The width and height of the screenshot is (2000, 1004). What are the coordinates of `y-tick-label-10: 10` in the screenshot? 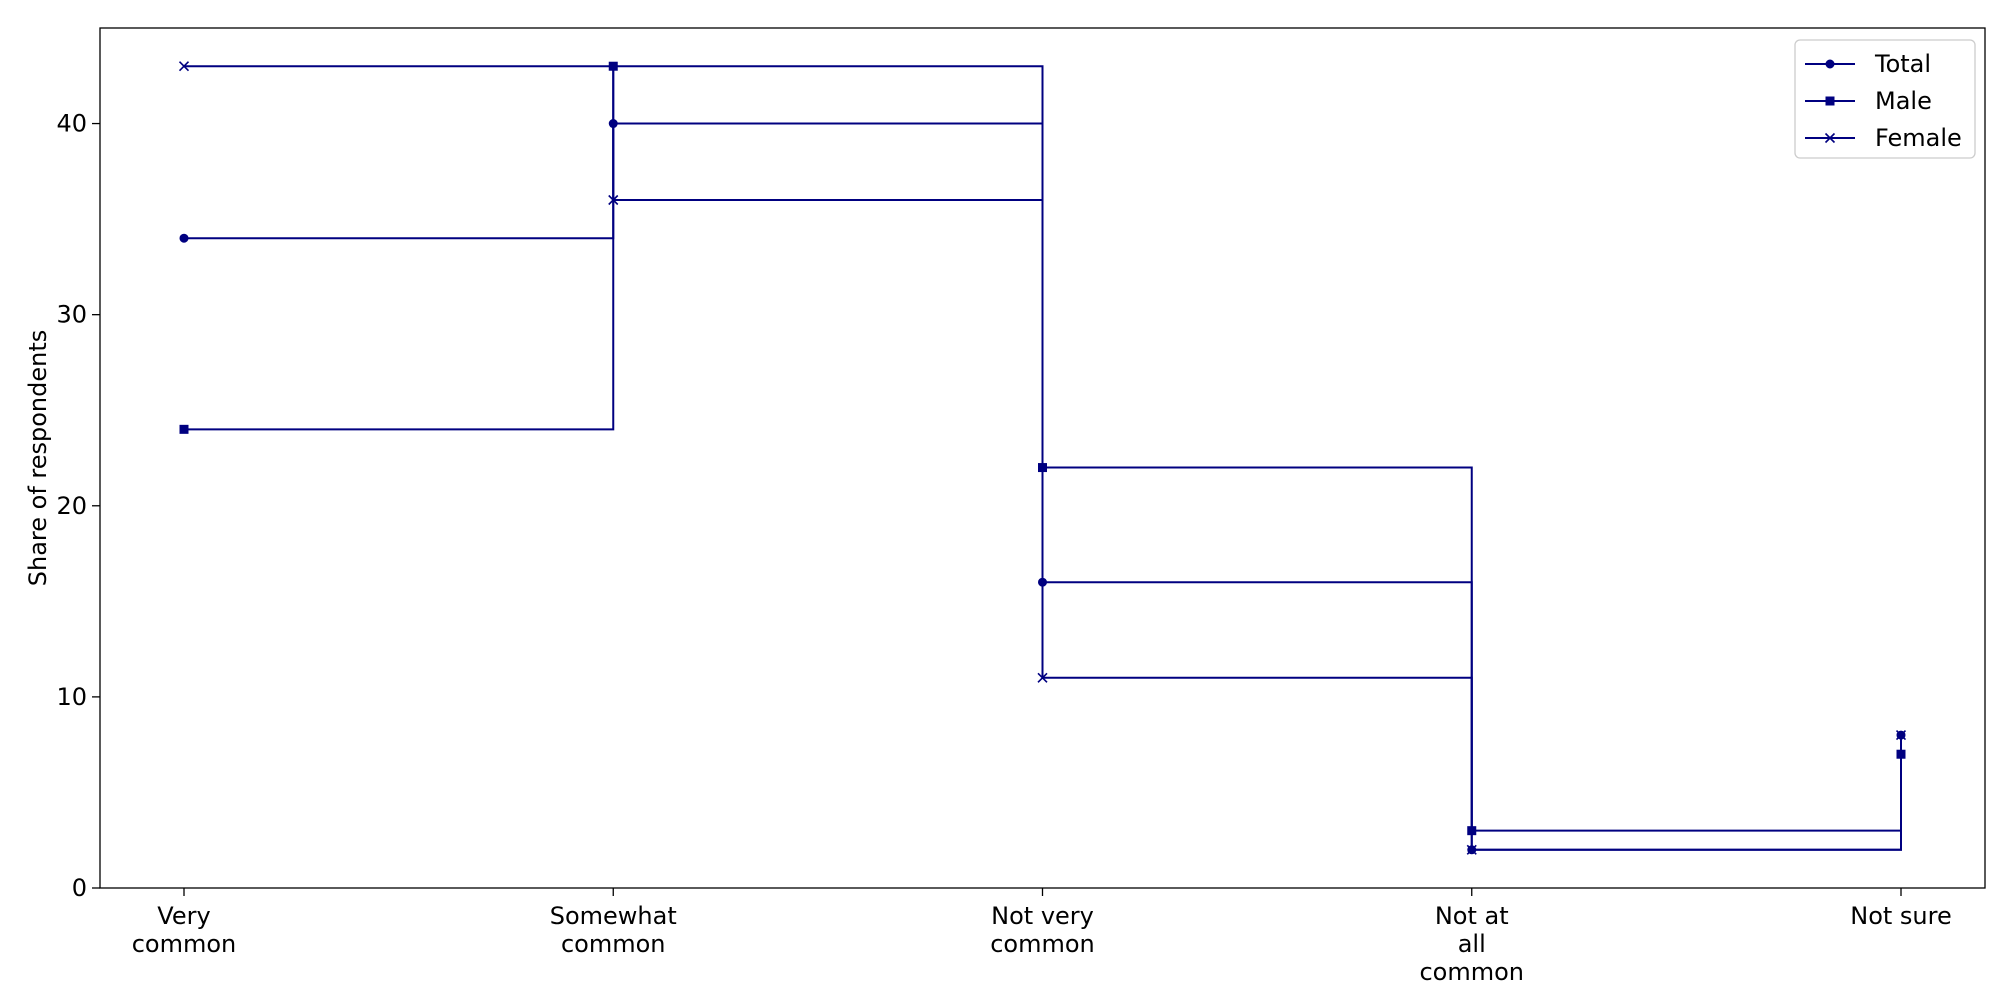 It's located at (71, 697).